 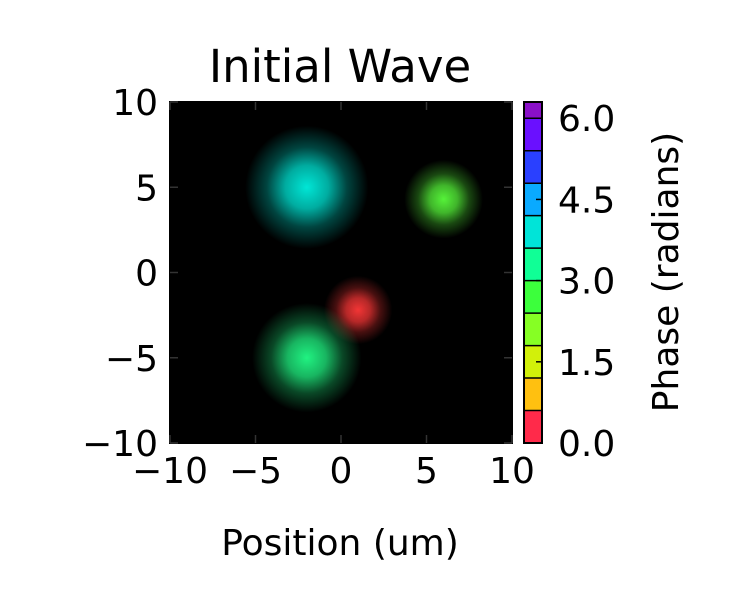 What do you see at coordinates (512, 471) in the screenshot?
I see `x-tick-label: 10` at bounding box center [512, 471].